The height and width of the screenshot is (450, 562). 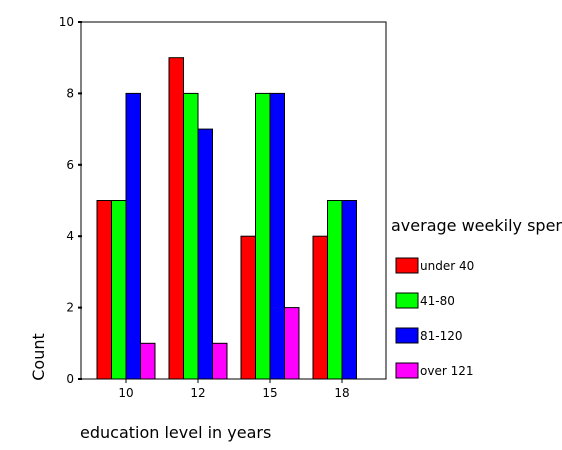 What do you see at coordinates (269, 393) in the screenshot?
I see `x-tick-label: 15` at bounding box center [269, 393].